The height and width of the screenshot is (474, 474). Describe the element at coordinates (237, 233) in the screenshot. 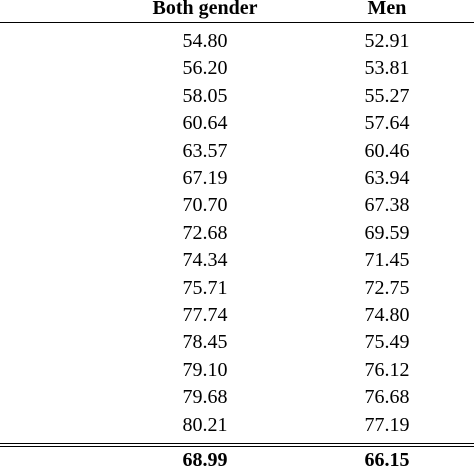

I see `table-row: 72.68 69.59` at that location.